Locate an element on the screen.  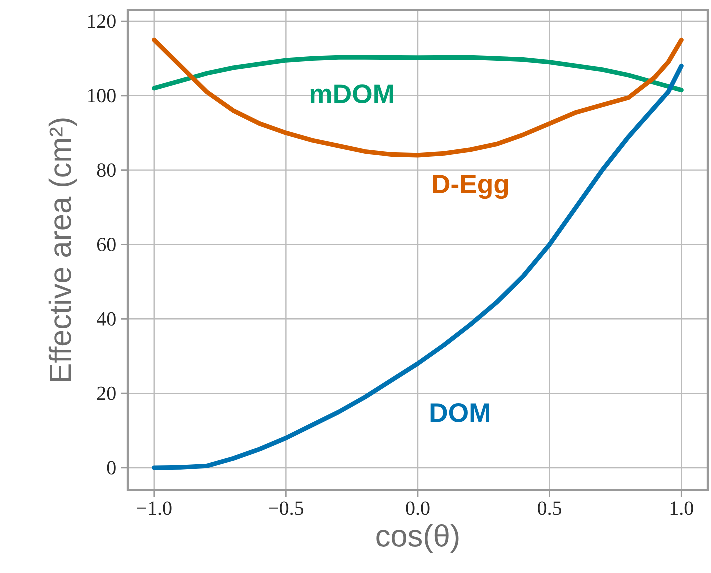
y-tick-label: 20 is located at coordinates (107, 393).